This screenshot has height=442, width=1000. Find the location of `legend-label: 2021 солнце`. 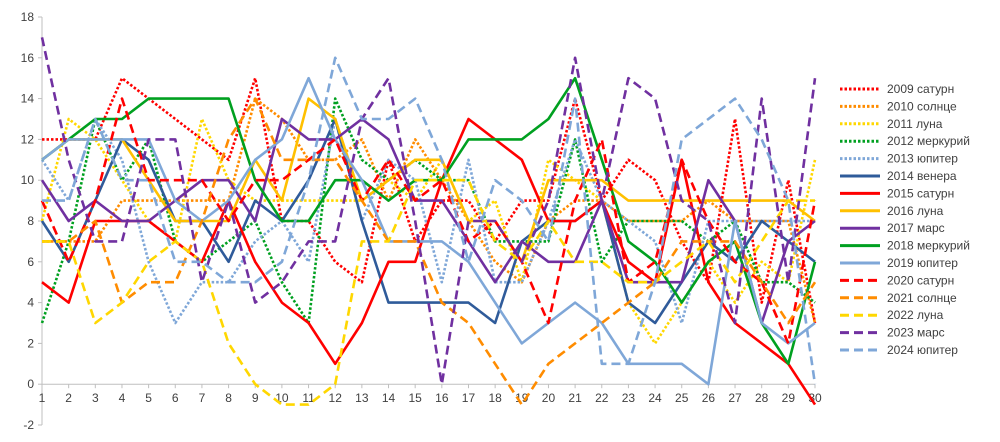

legend-label: 2021 солнце is located at coordinates (922, 298).